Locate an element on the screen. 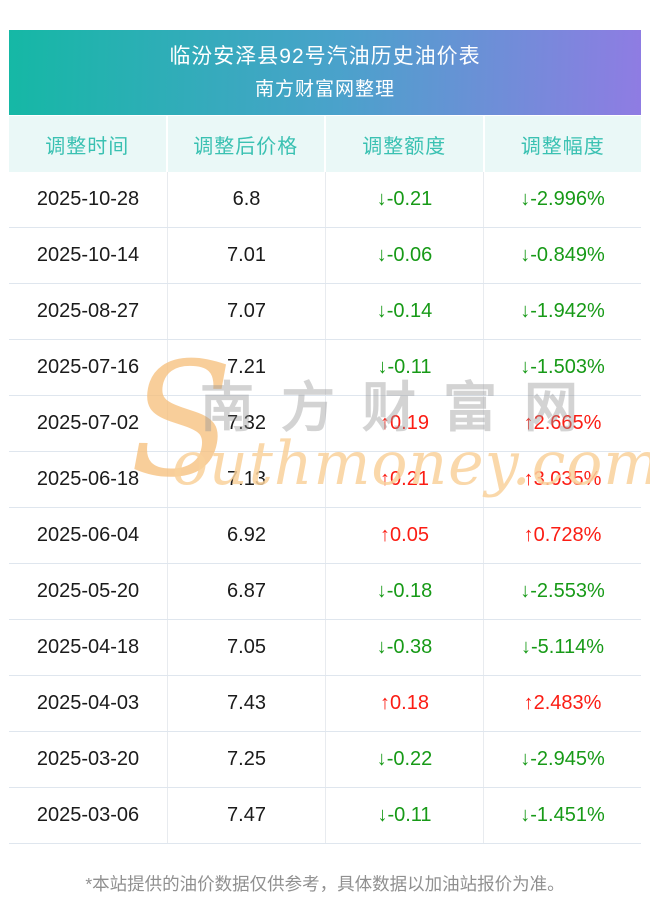  cell-adjust-date: 2025-10-28 is located at coordinates (88, 199).